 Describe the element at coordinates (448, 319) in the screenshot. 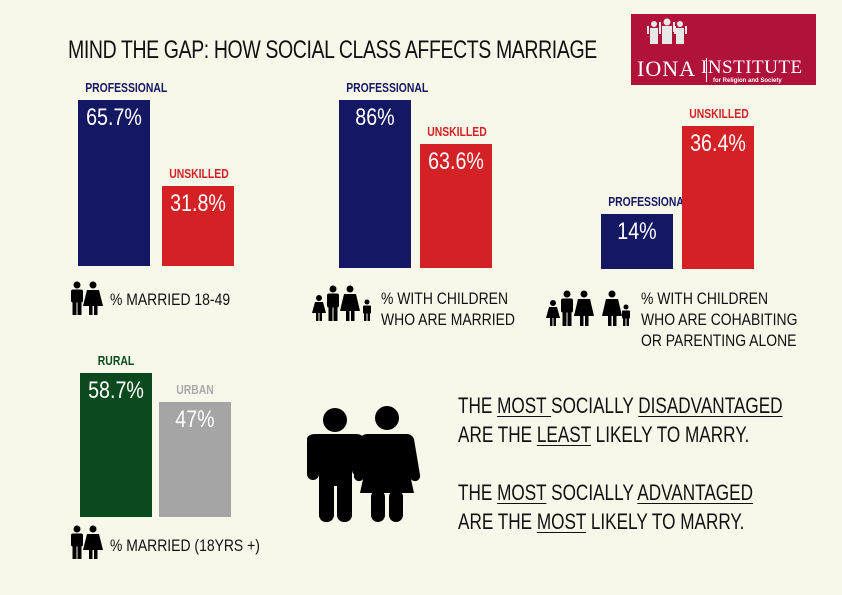

I see `caption-line: WHO ARE MARRIED` at that location.